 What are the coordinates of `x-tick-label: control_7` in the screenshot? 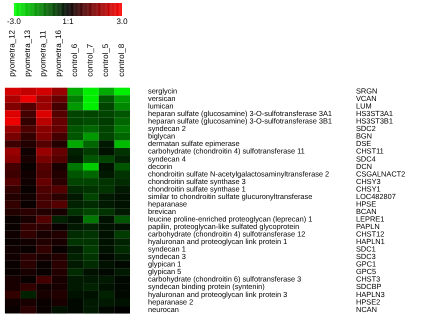 It's located at (90, 60).